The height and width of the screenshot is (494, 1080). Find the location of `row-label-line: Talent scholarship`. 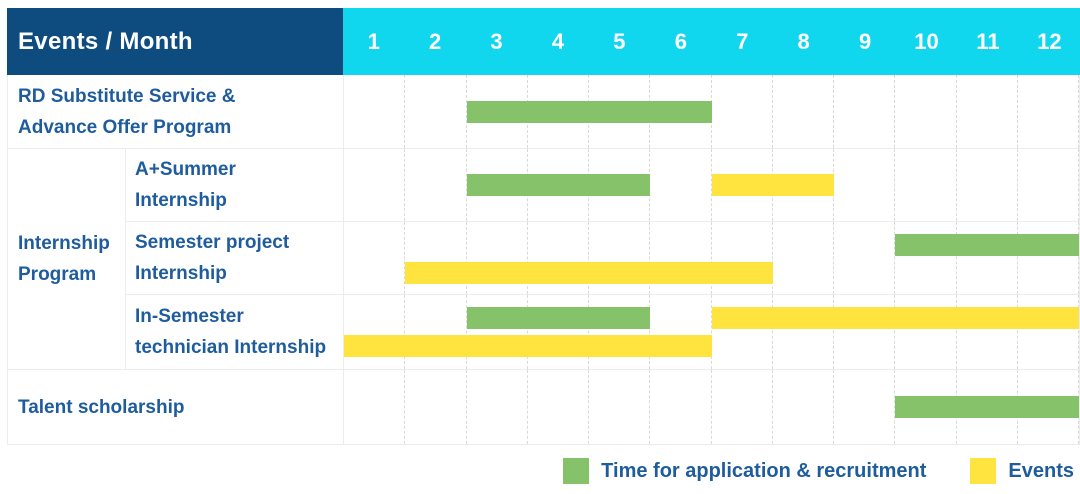

row-label-line: Talent scholarship is located at coordinates (101, 407).